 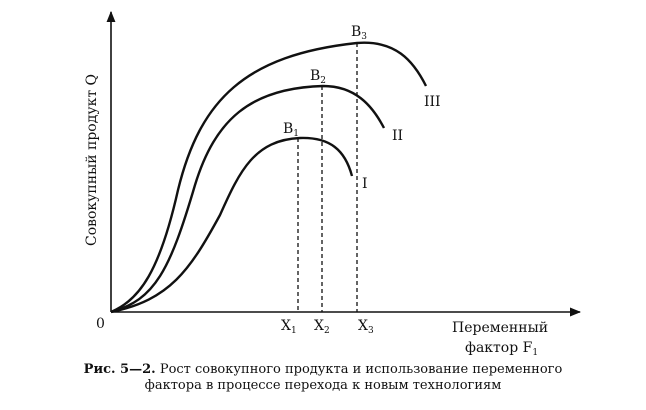 What do you see at coordinates (119, 369) in the screenshot?
I see `caption-label: Рис. 5—2.` at bounding box center [119, 369].